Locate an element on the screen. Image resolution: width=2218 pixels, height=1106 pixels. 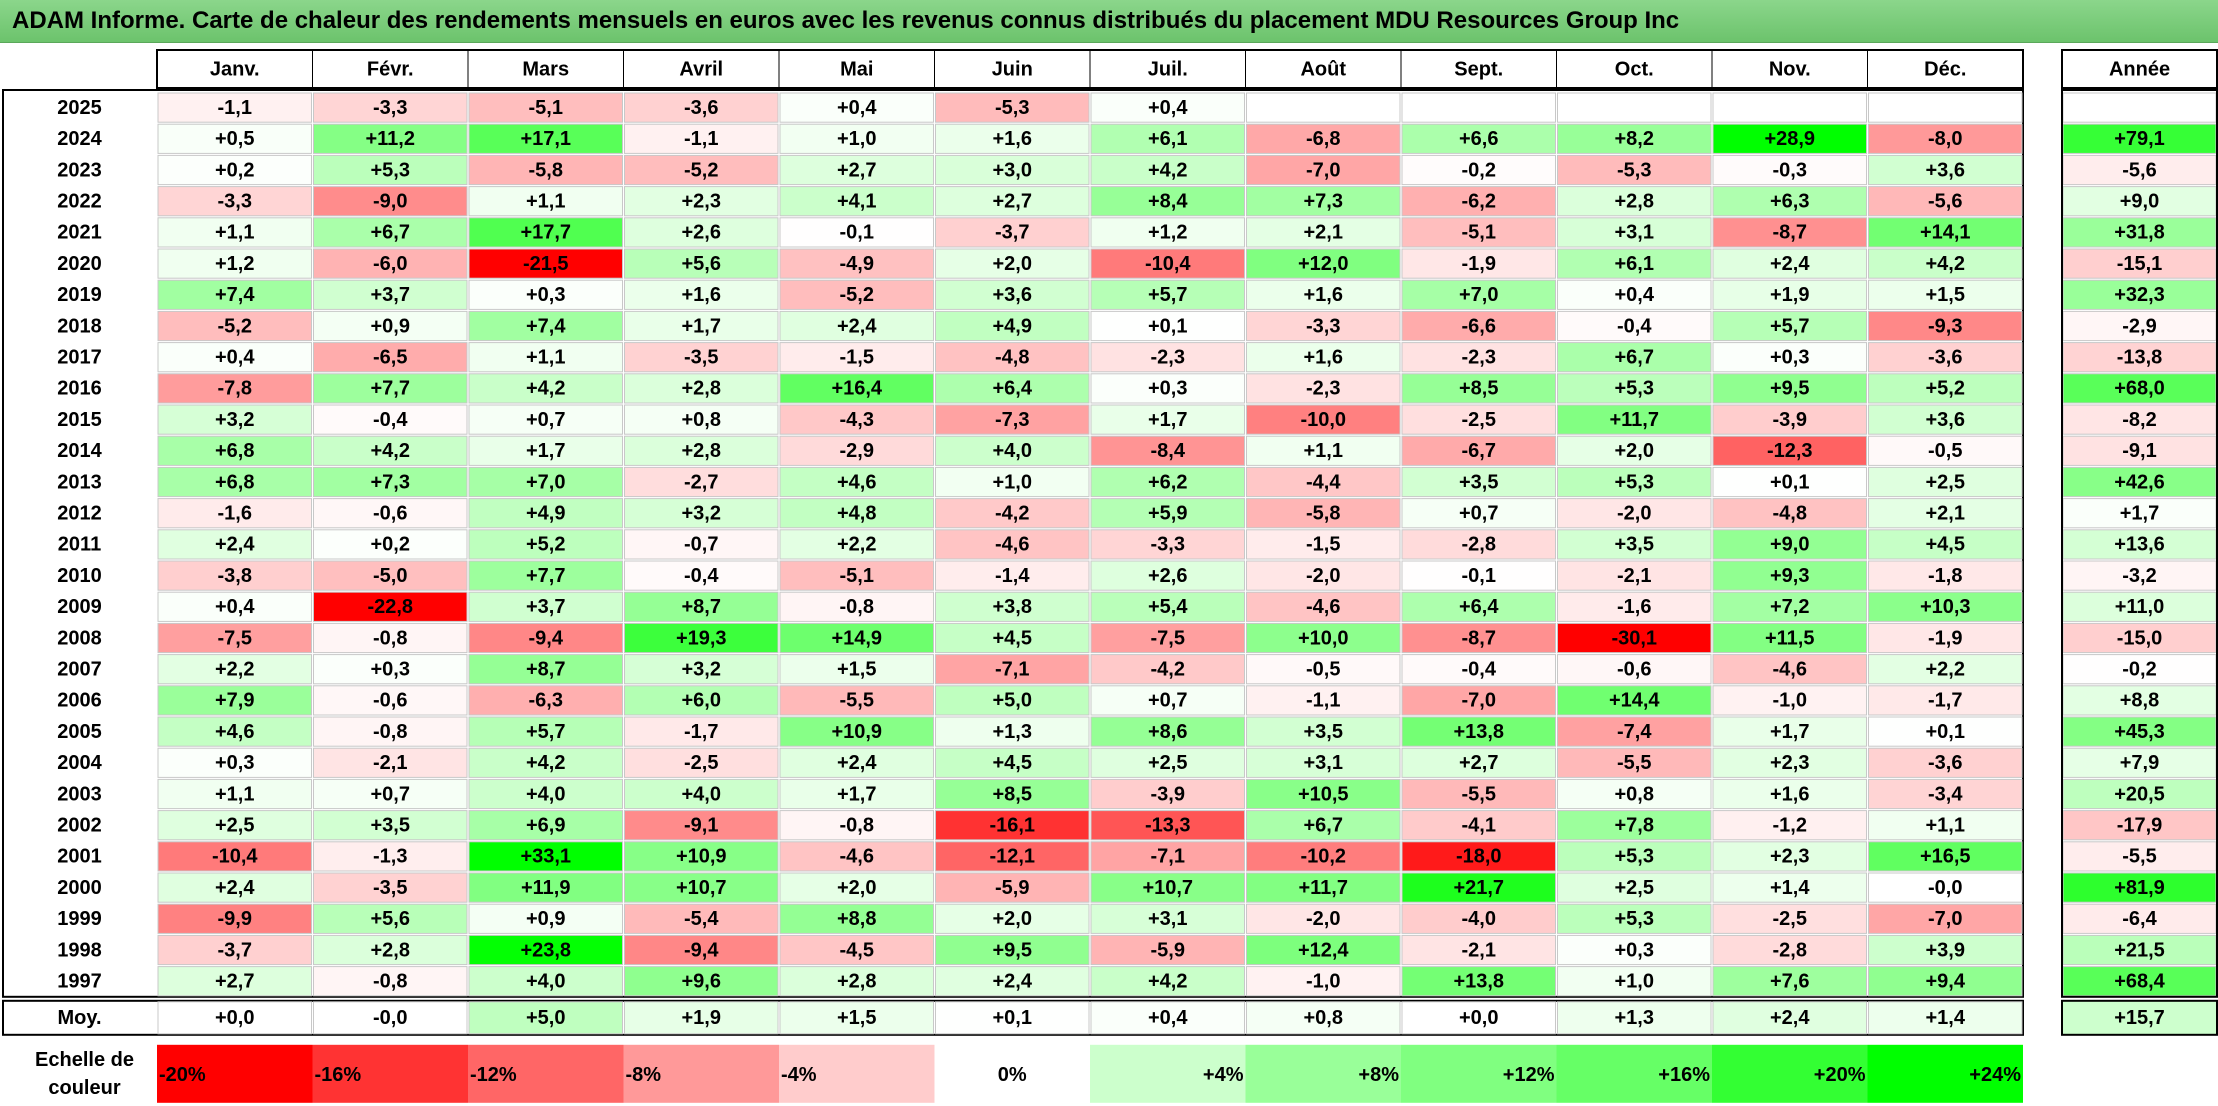
cell-value: +6,0 is located at coordinates (701, 701).